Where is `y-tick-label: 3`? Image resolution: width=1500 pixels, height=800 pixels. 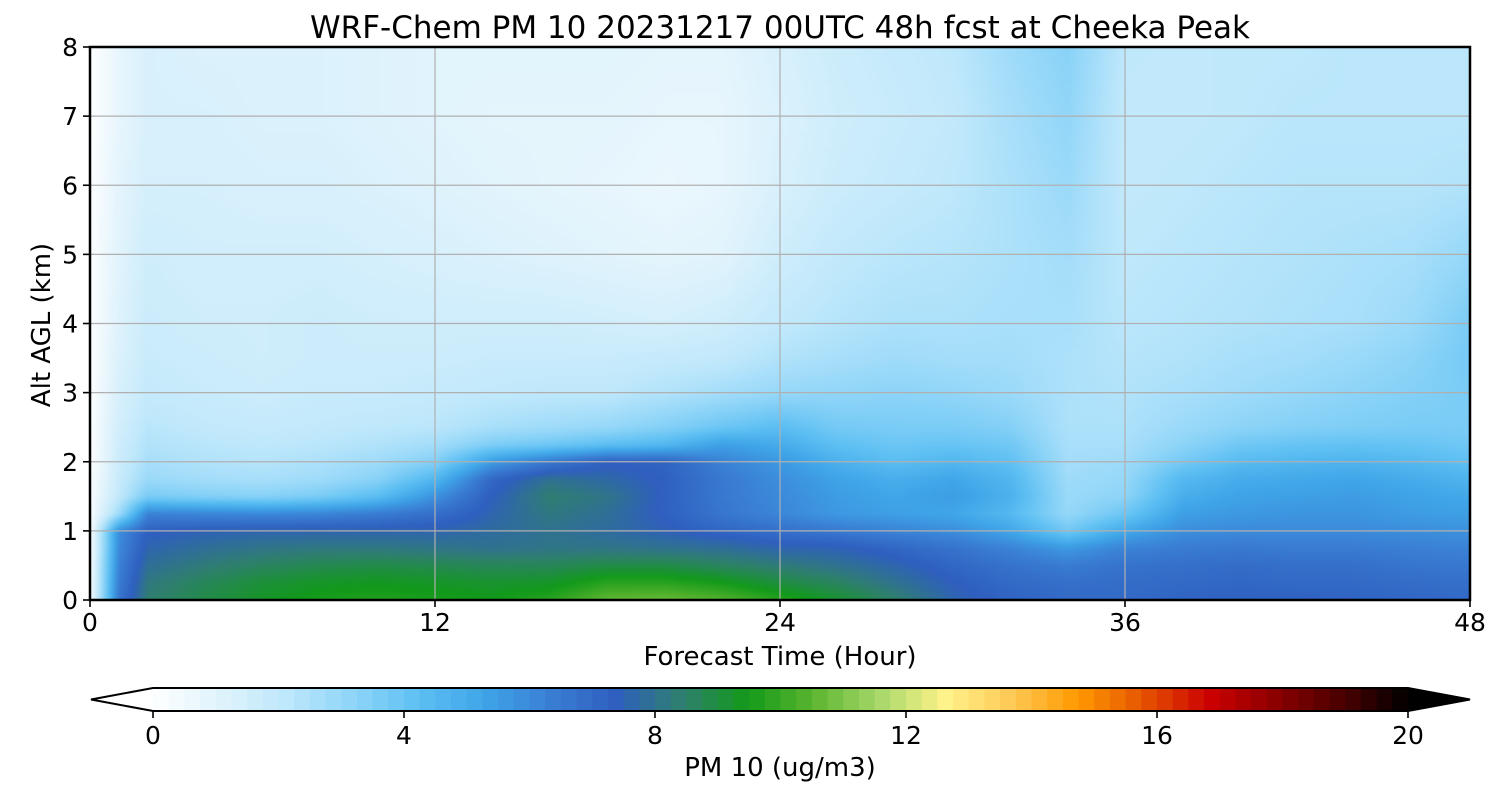
y-tick-label: 3 is located at coordinates (70, 393).